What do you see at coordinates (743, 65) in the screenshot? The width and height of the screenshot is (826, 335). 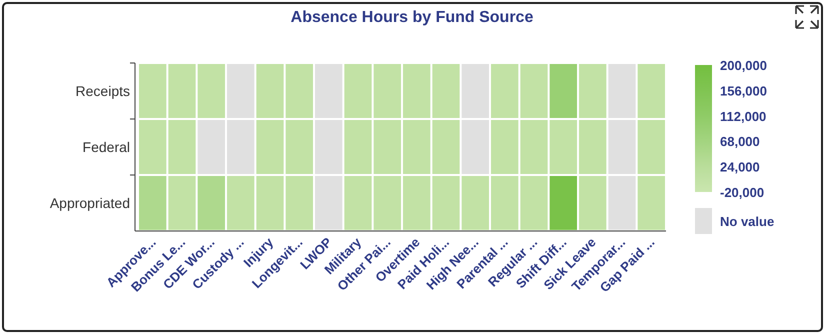 I see `color-bar-label: 200,000` at bounding box center [743, 65].